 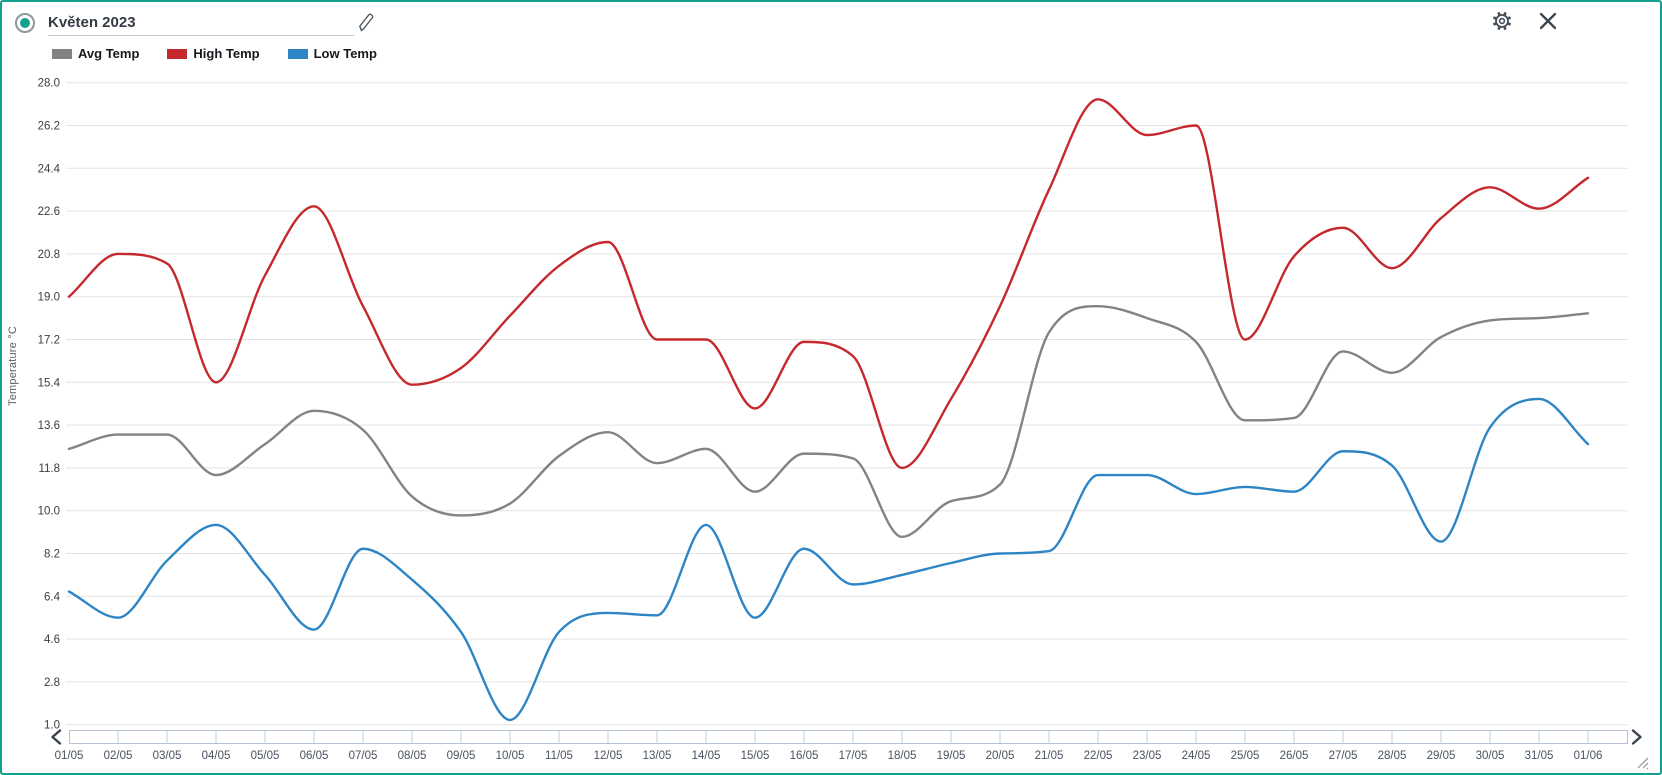 I want to click on edit-title-button, so click(x=366, y=23).